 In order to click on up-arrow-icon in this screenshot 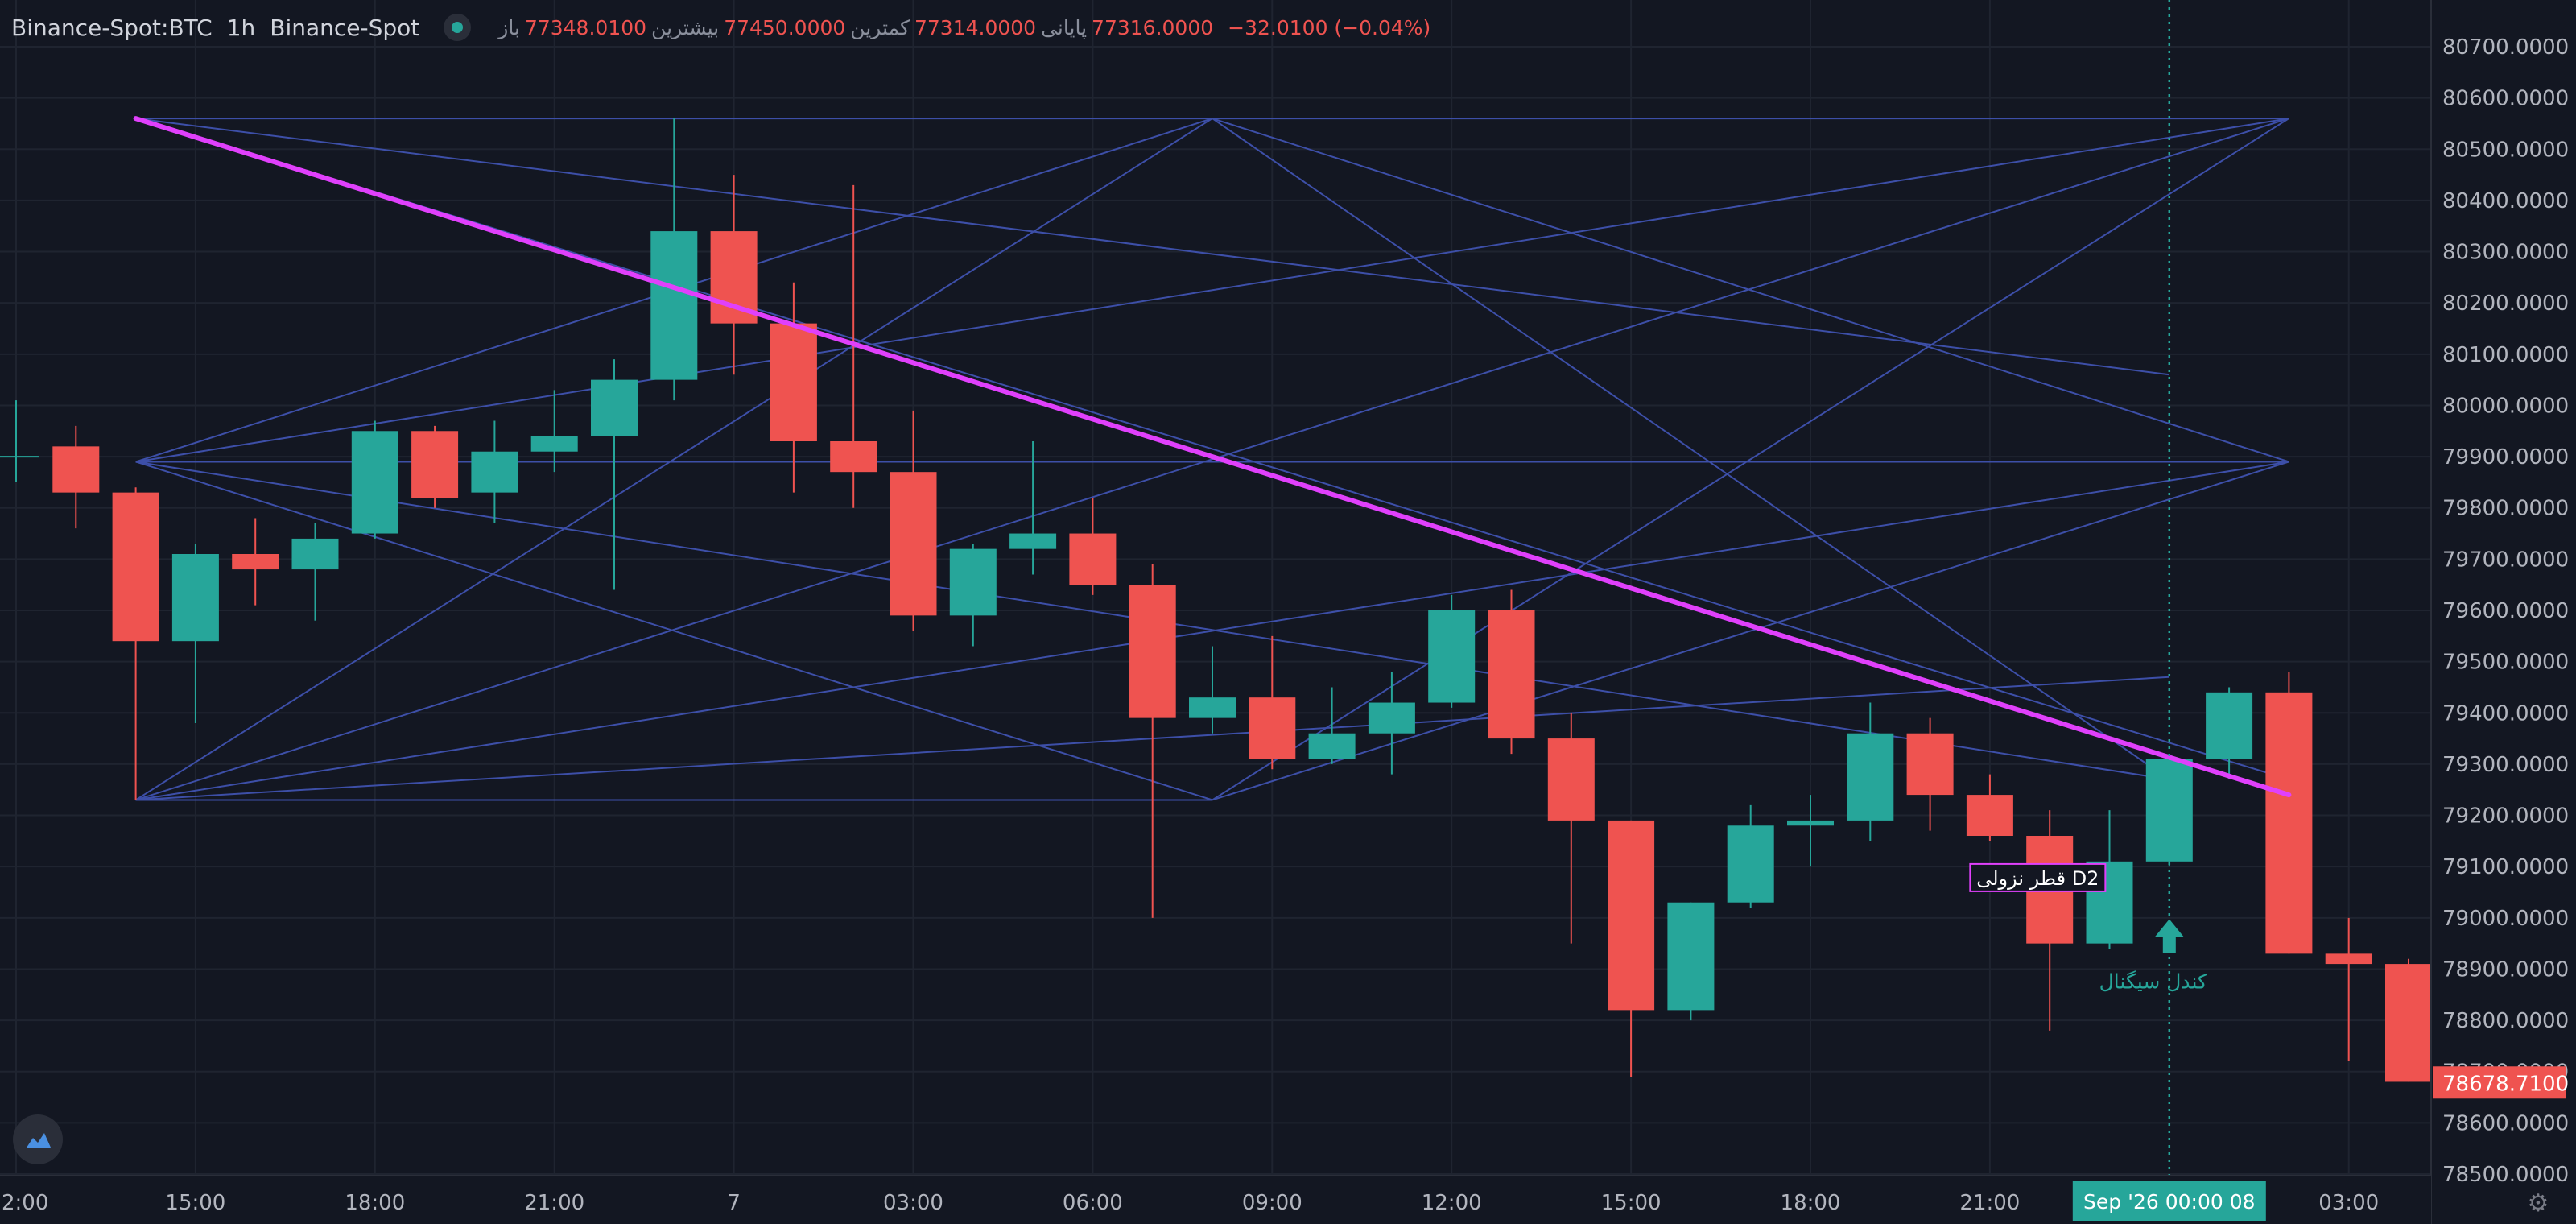, I will do `click(2169, 936)`.